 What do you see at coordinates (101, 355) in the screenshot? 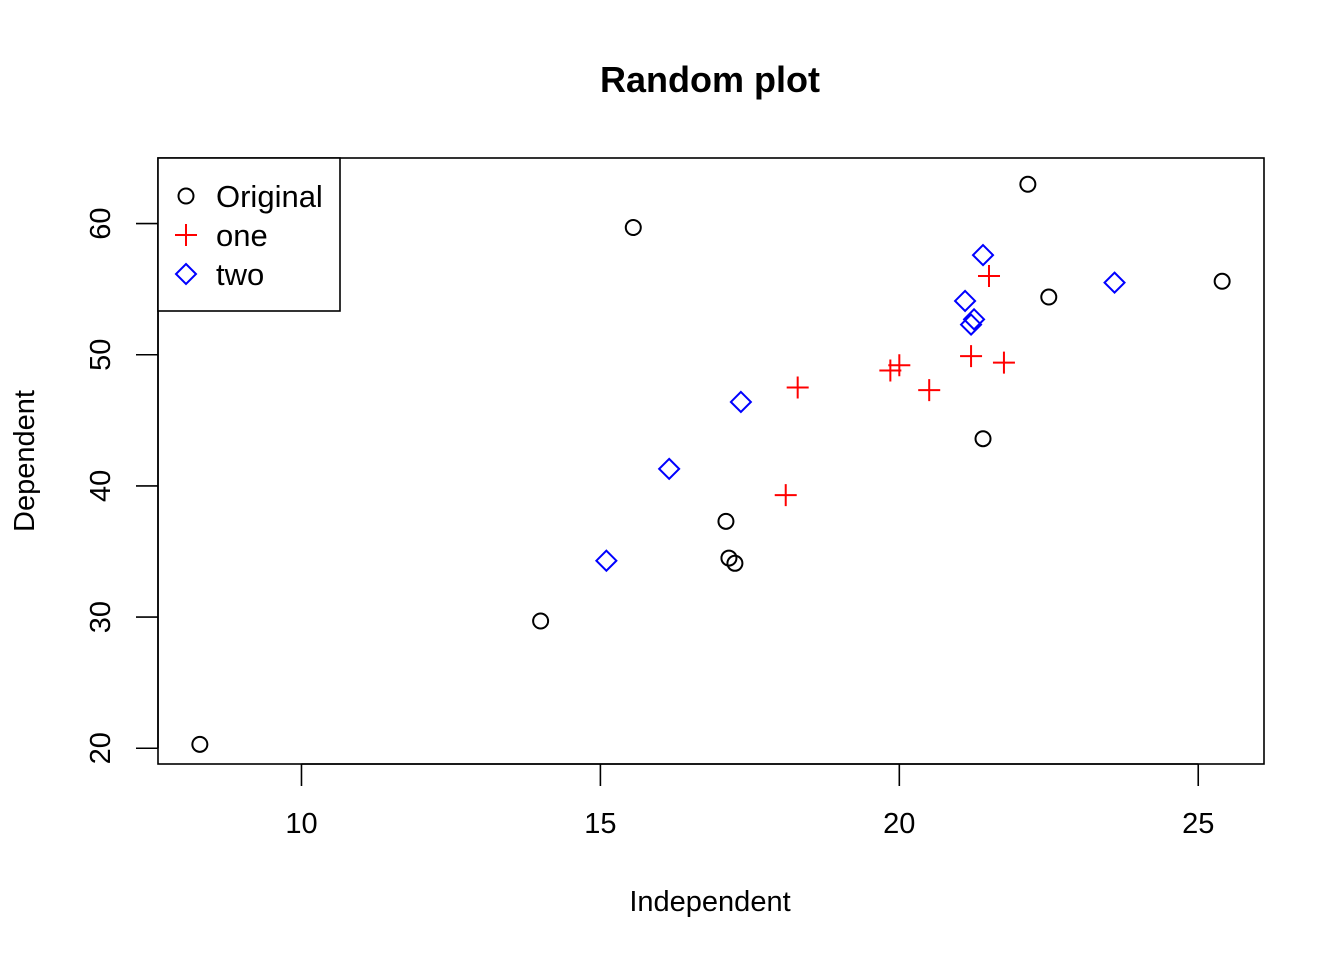
I see `y-tick-label: 50` at bounding box center [101, 355].